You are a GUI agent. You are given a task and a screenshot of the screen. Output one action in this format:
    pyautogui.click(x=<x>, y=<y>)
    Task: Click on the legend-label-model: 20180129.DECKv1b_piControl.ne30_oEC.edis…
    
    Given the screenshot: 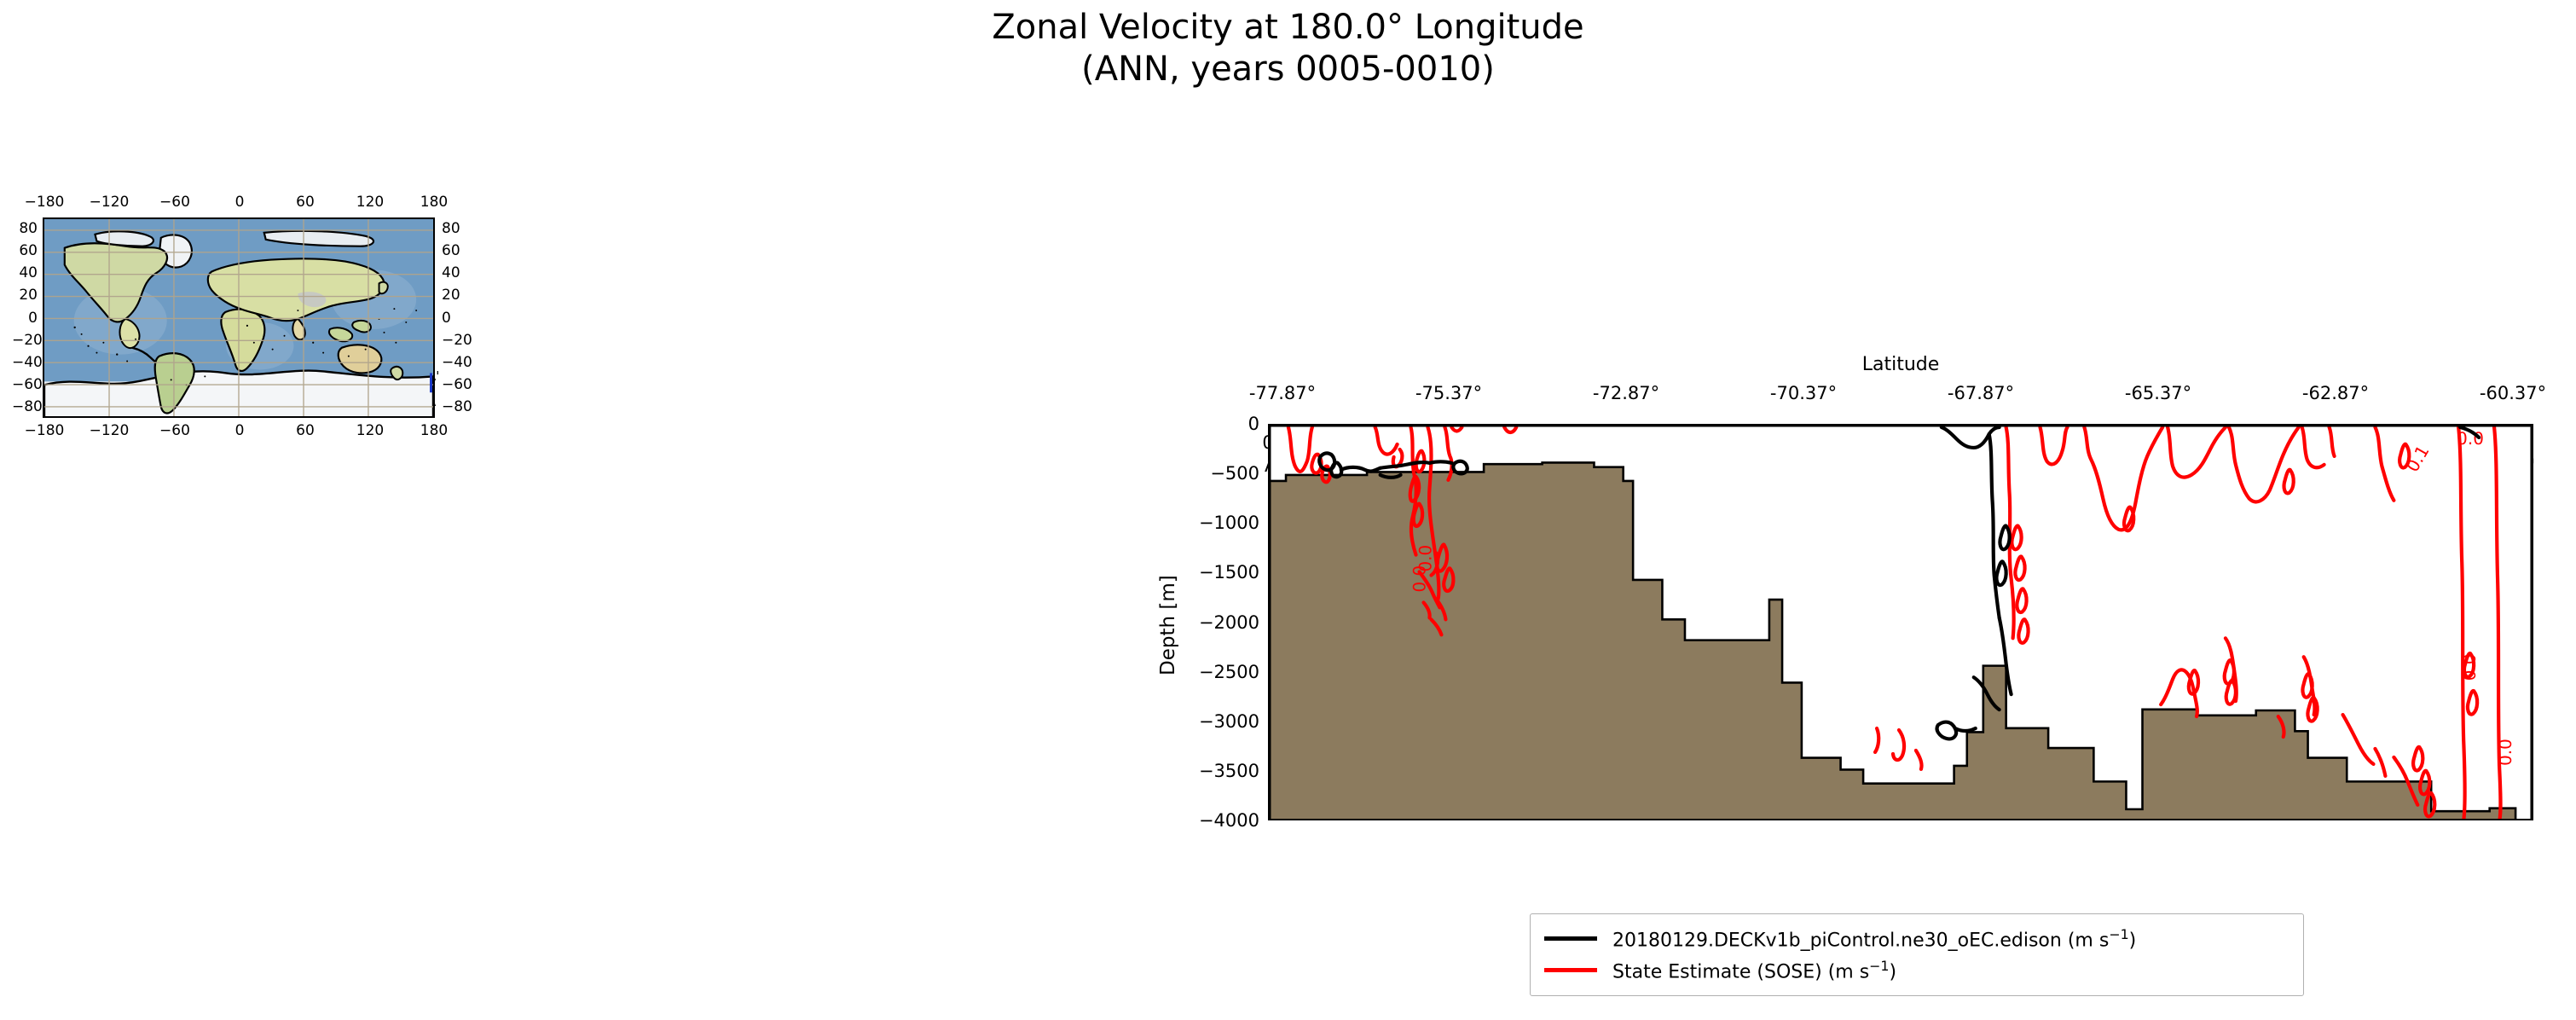 What is the action you would take?
    pyautogui.click(x=1874, y=938)
    